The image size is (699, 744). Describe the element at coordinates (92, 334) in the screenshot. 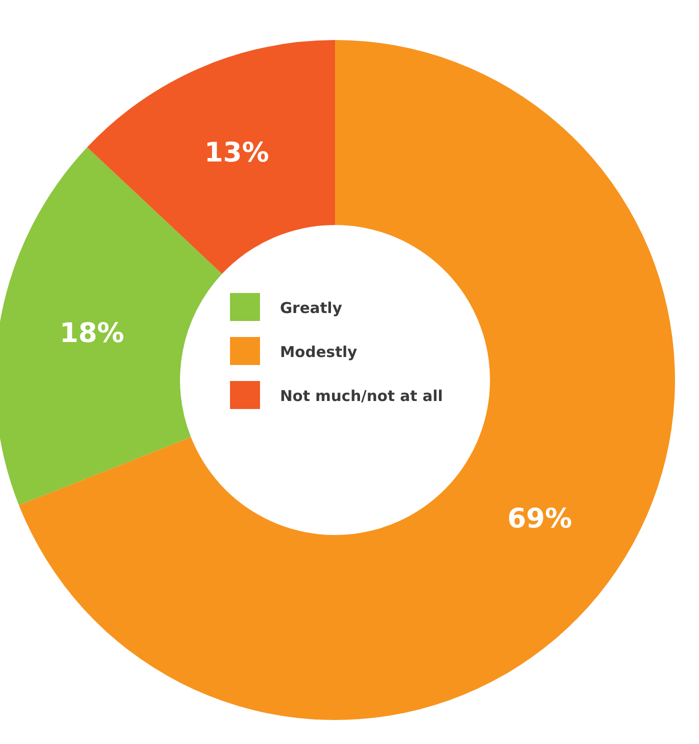

I see `data-label: 18%` at that location.